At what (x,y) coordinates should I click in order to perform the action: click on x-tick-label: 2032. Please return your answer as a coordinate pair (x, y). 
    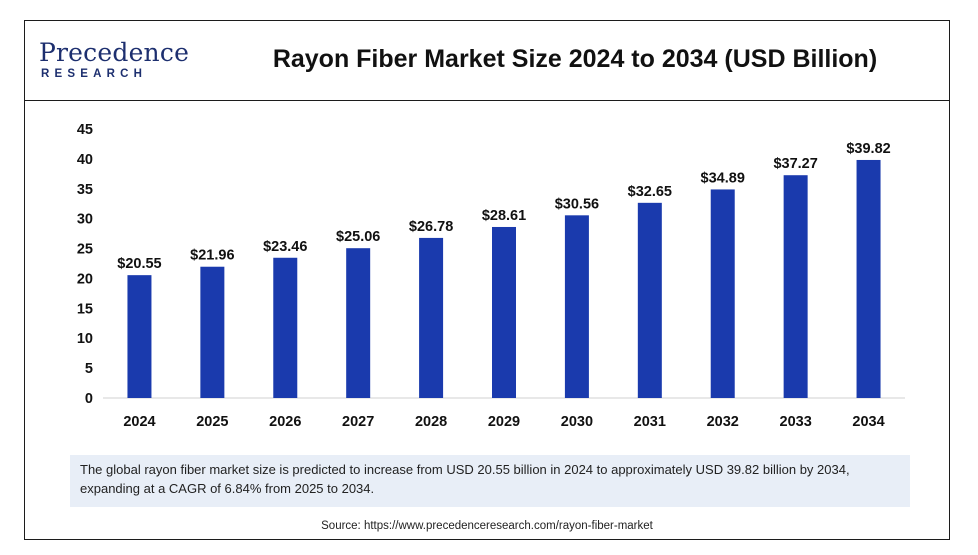
    Looking at the image, I should click on (723, 422).